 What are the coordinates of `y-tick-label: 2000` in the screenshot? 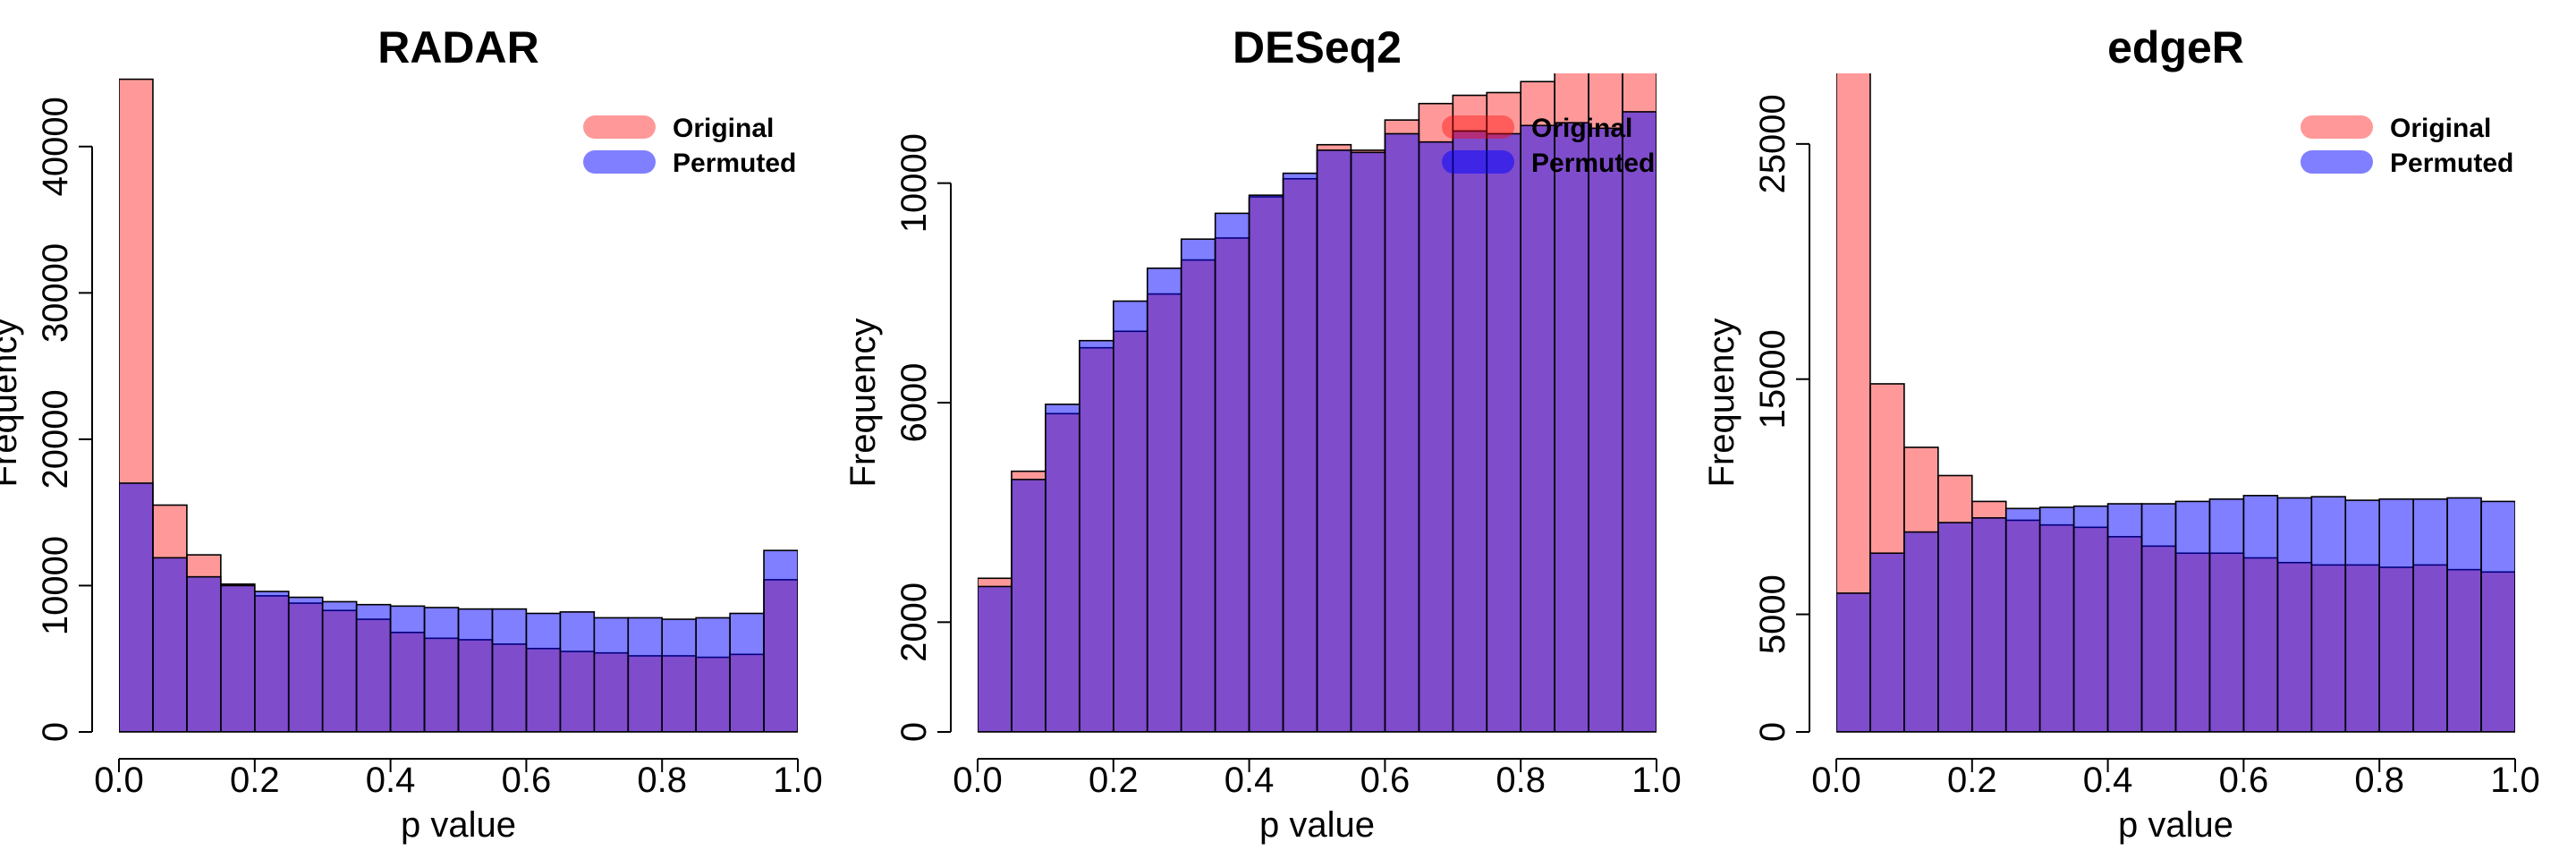 It's located at (914, 622).